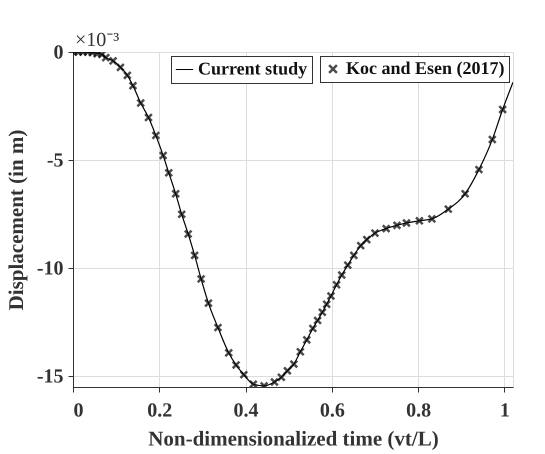  Describe the element at coordinates (505, 411) in the screenshot. I see `x-tick-label: 1` at that location.